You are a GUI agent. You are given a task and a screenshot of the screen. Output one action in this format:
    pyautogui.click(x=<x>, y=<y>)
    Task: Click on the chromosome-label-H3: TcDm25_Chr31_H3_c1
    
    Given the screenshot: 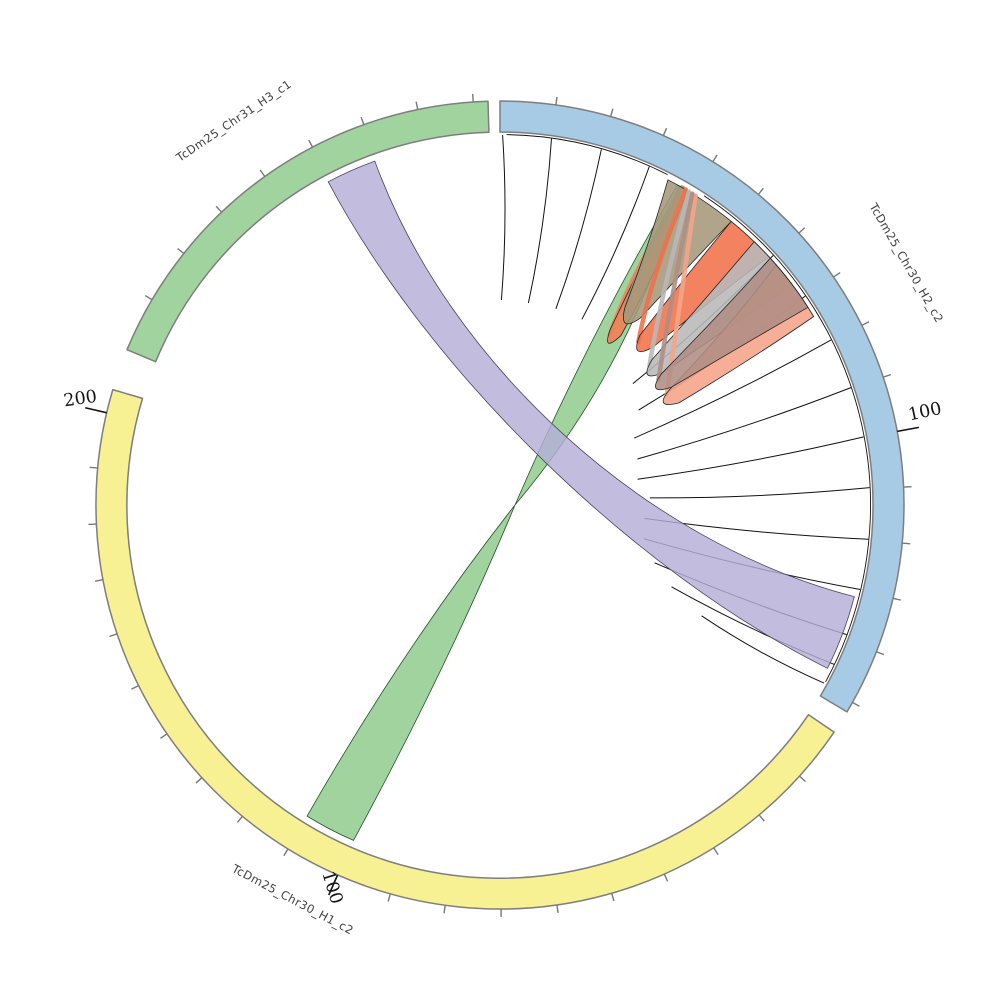 What is the action you would take?
    pyautogui.click(x=233, y=121)
    